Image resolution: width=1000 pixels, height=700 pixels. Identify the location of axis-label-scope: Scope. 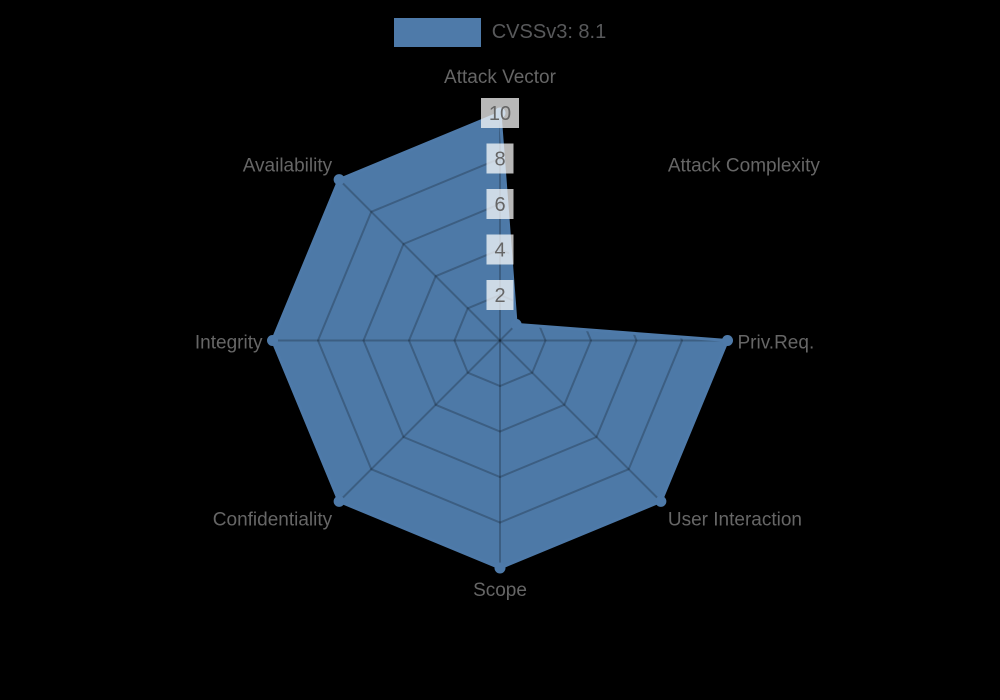
(500, 590).